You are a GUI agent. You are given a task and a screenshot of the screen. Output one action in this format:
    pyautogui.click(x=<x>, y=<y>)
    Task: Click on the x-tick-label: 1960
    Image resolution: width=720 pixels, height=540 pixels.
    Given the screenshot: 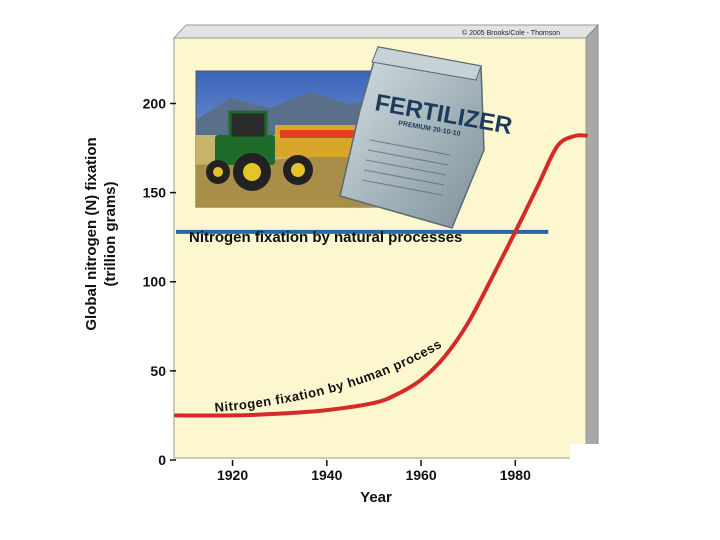 What is the action you would take?
    pyautogui.click(x=420, y=475)
    